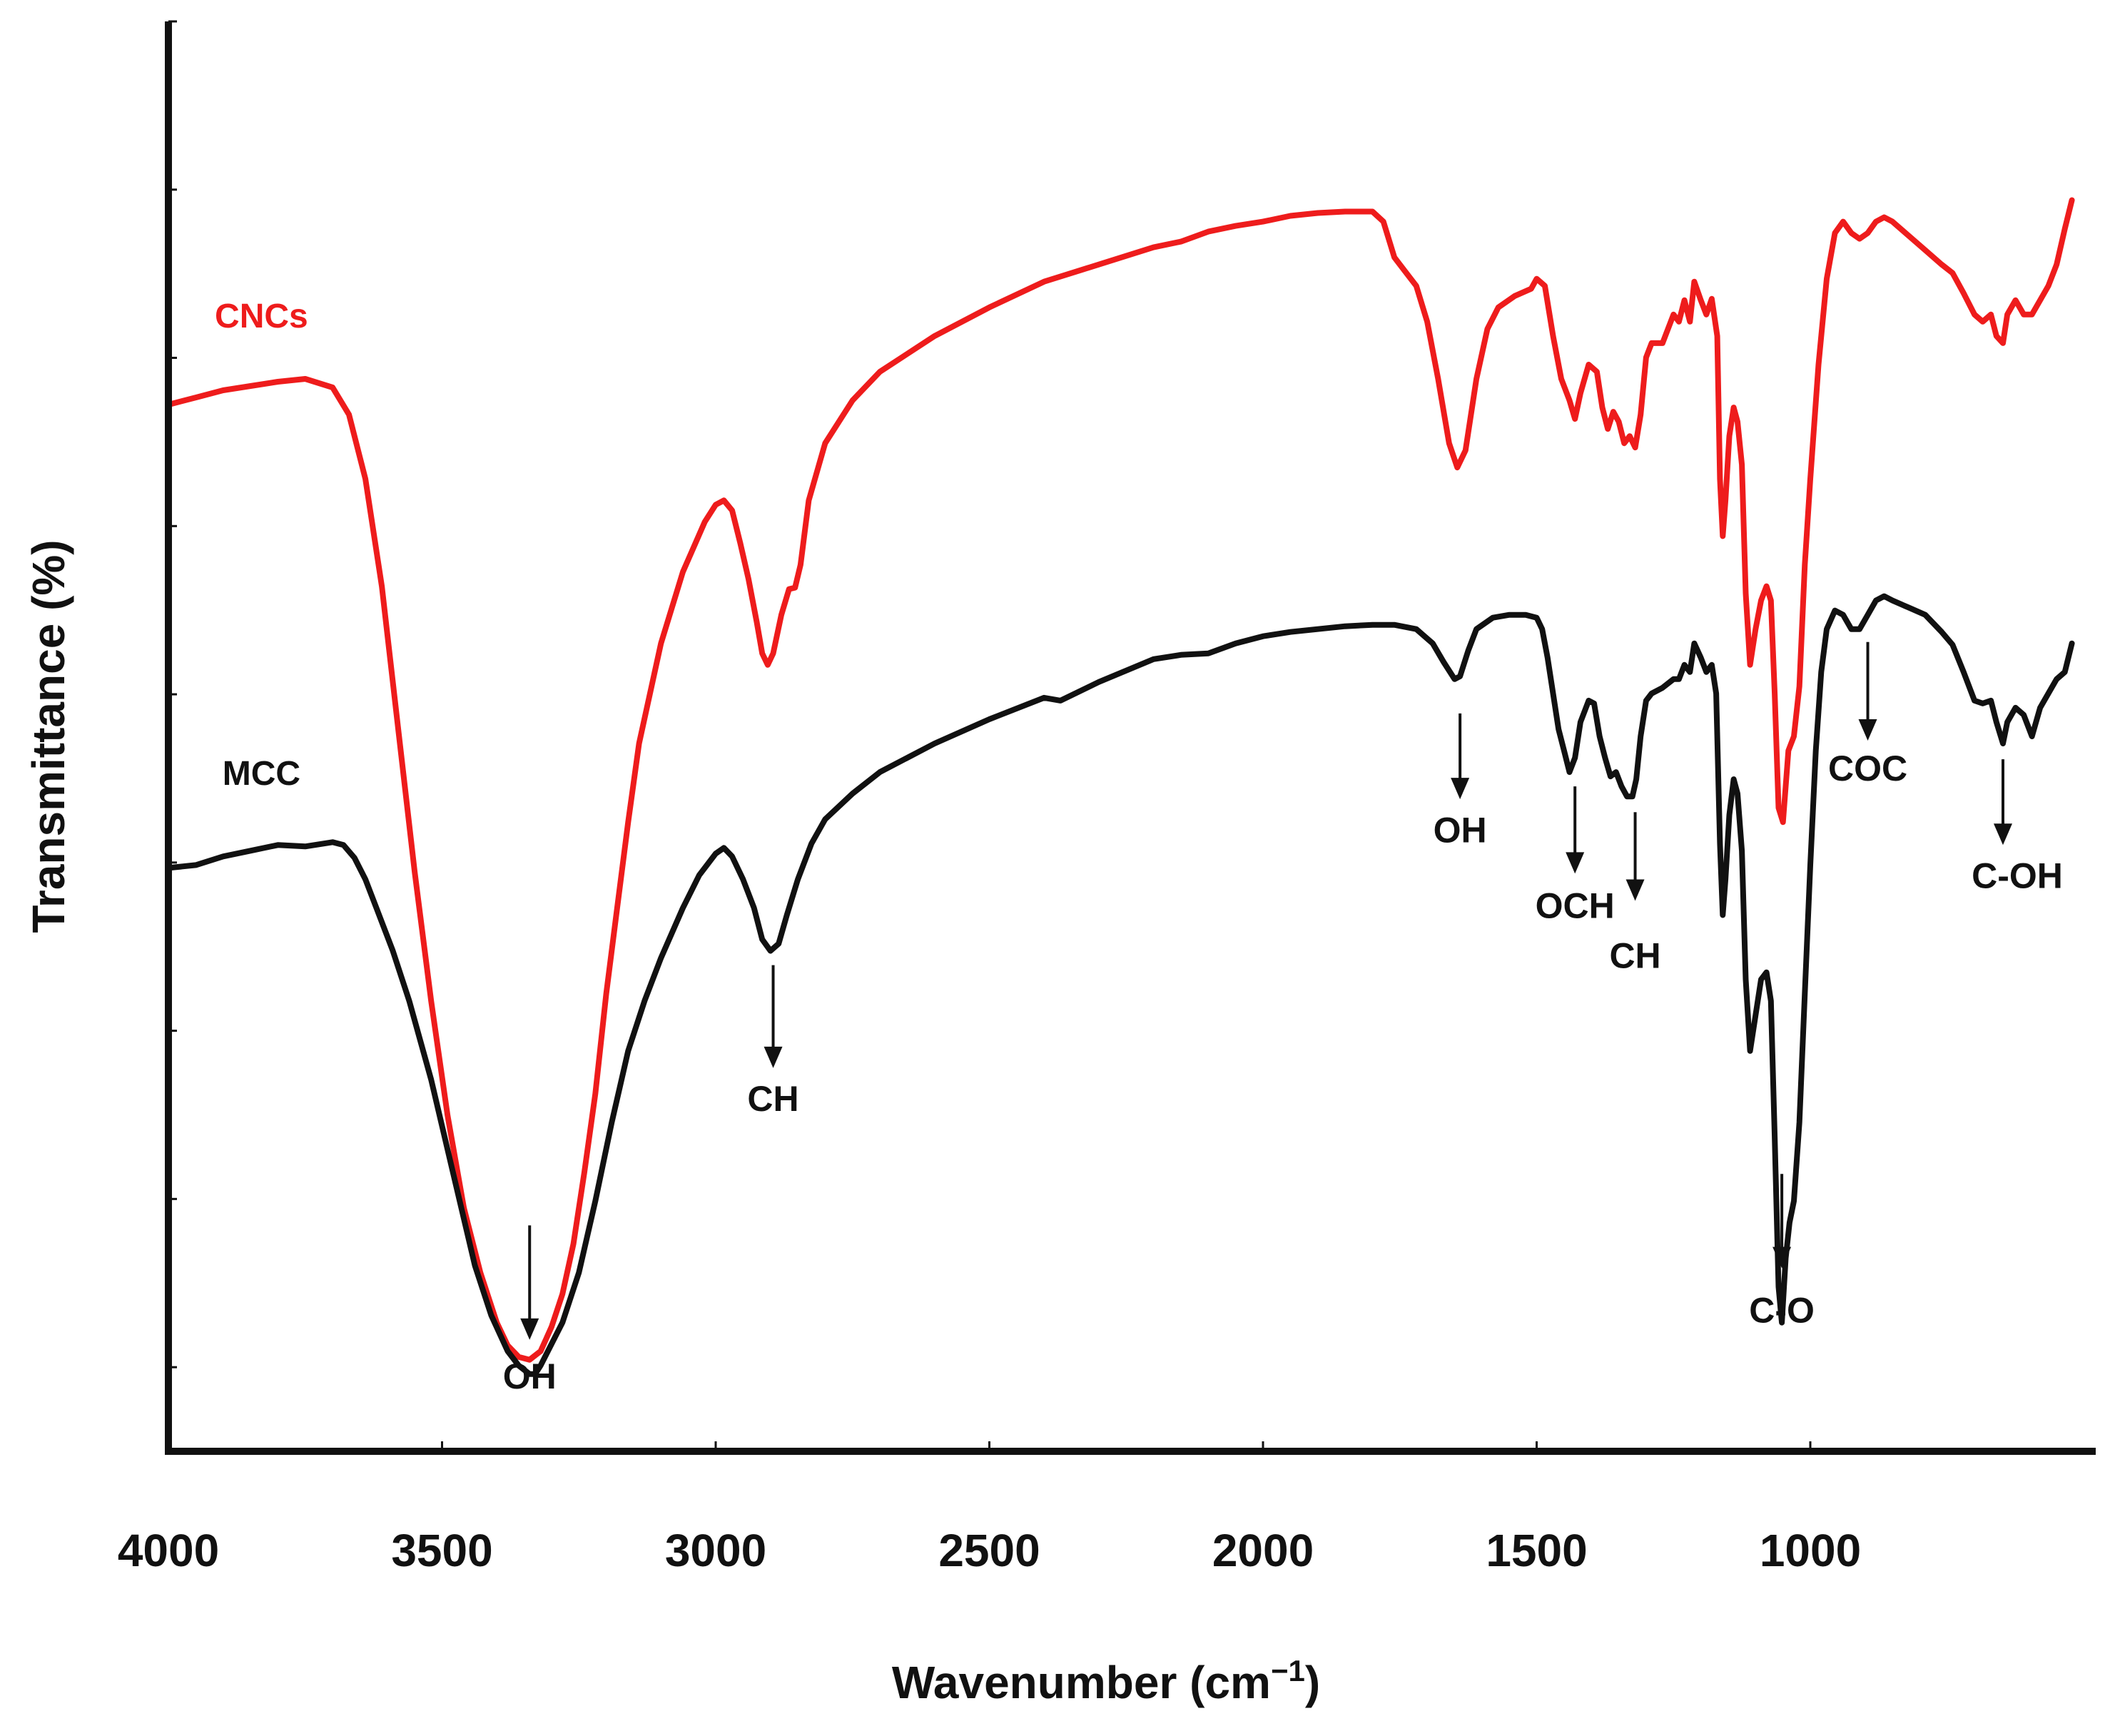 This screenshot has height=1736, width=2110. I want to click on annotation-c-oh: C-OH, so click(2017, 827).